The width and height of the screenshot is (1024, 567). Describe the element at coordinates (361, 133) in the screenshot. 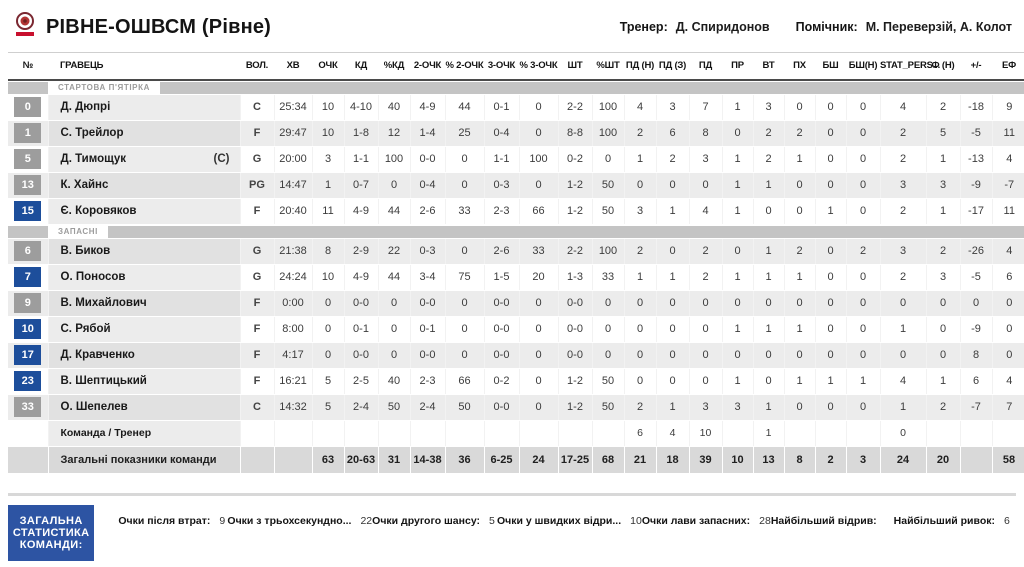

I see `stat-cell: 1-8` at that location.